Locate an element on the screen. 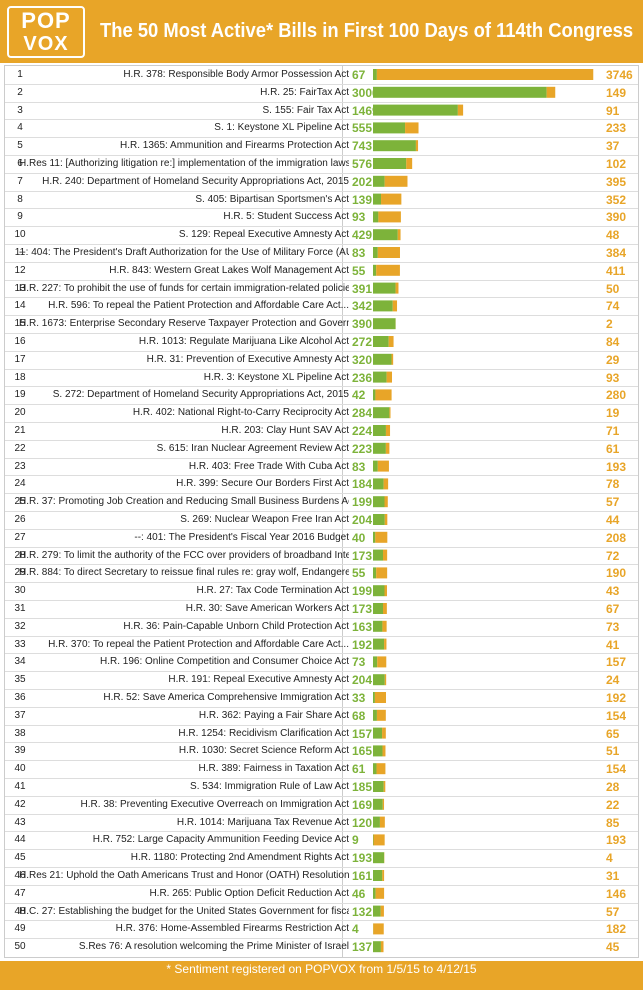 This screenshot has width=643, height=990. row-rank: 25 is located at coordinates (20, 502).